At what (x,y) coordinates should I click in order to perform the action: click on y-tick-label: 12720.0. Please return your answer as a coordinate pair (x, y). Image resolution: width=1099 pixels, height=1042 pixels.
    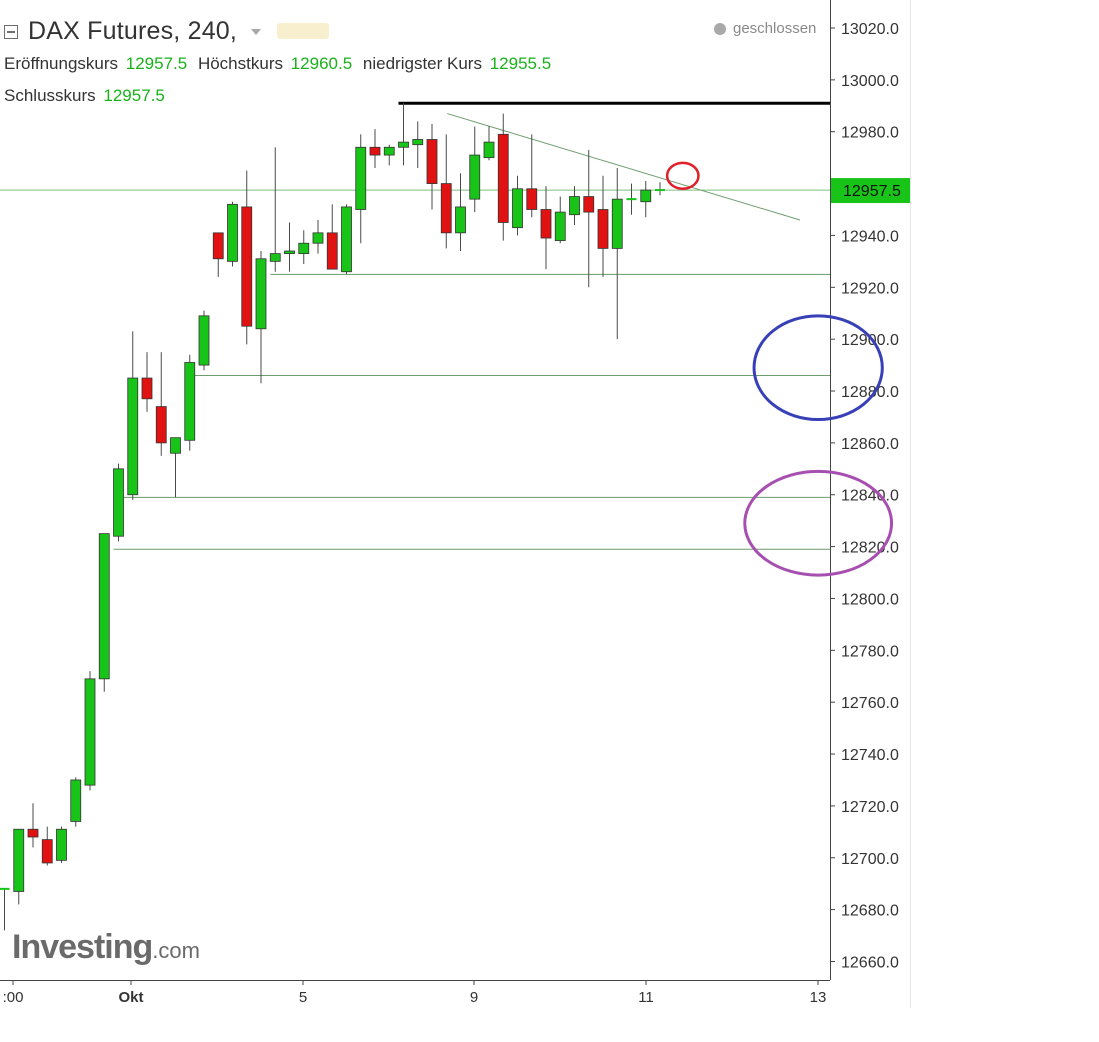
    Looking at the image, I should click on (870, 807).